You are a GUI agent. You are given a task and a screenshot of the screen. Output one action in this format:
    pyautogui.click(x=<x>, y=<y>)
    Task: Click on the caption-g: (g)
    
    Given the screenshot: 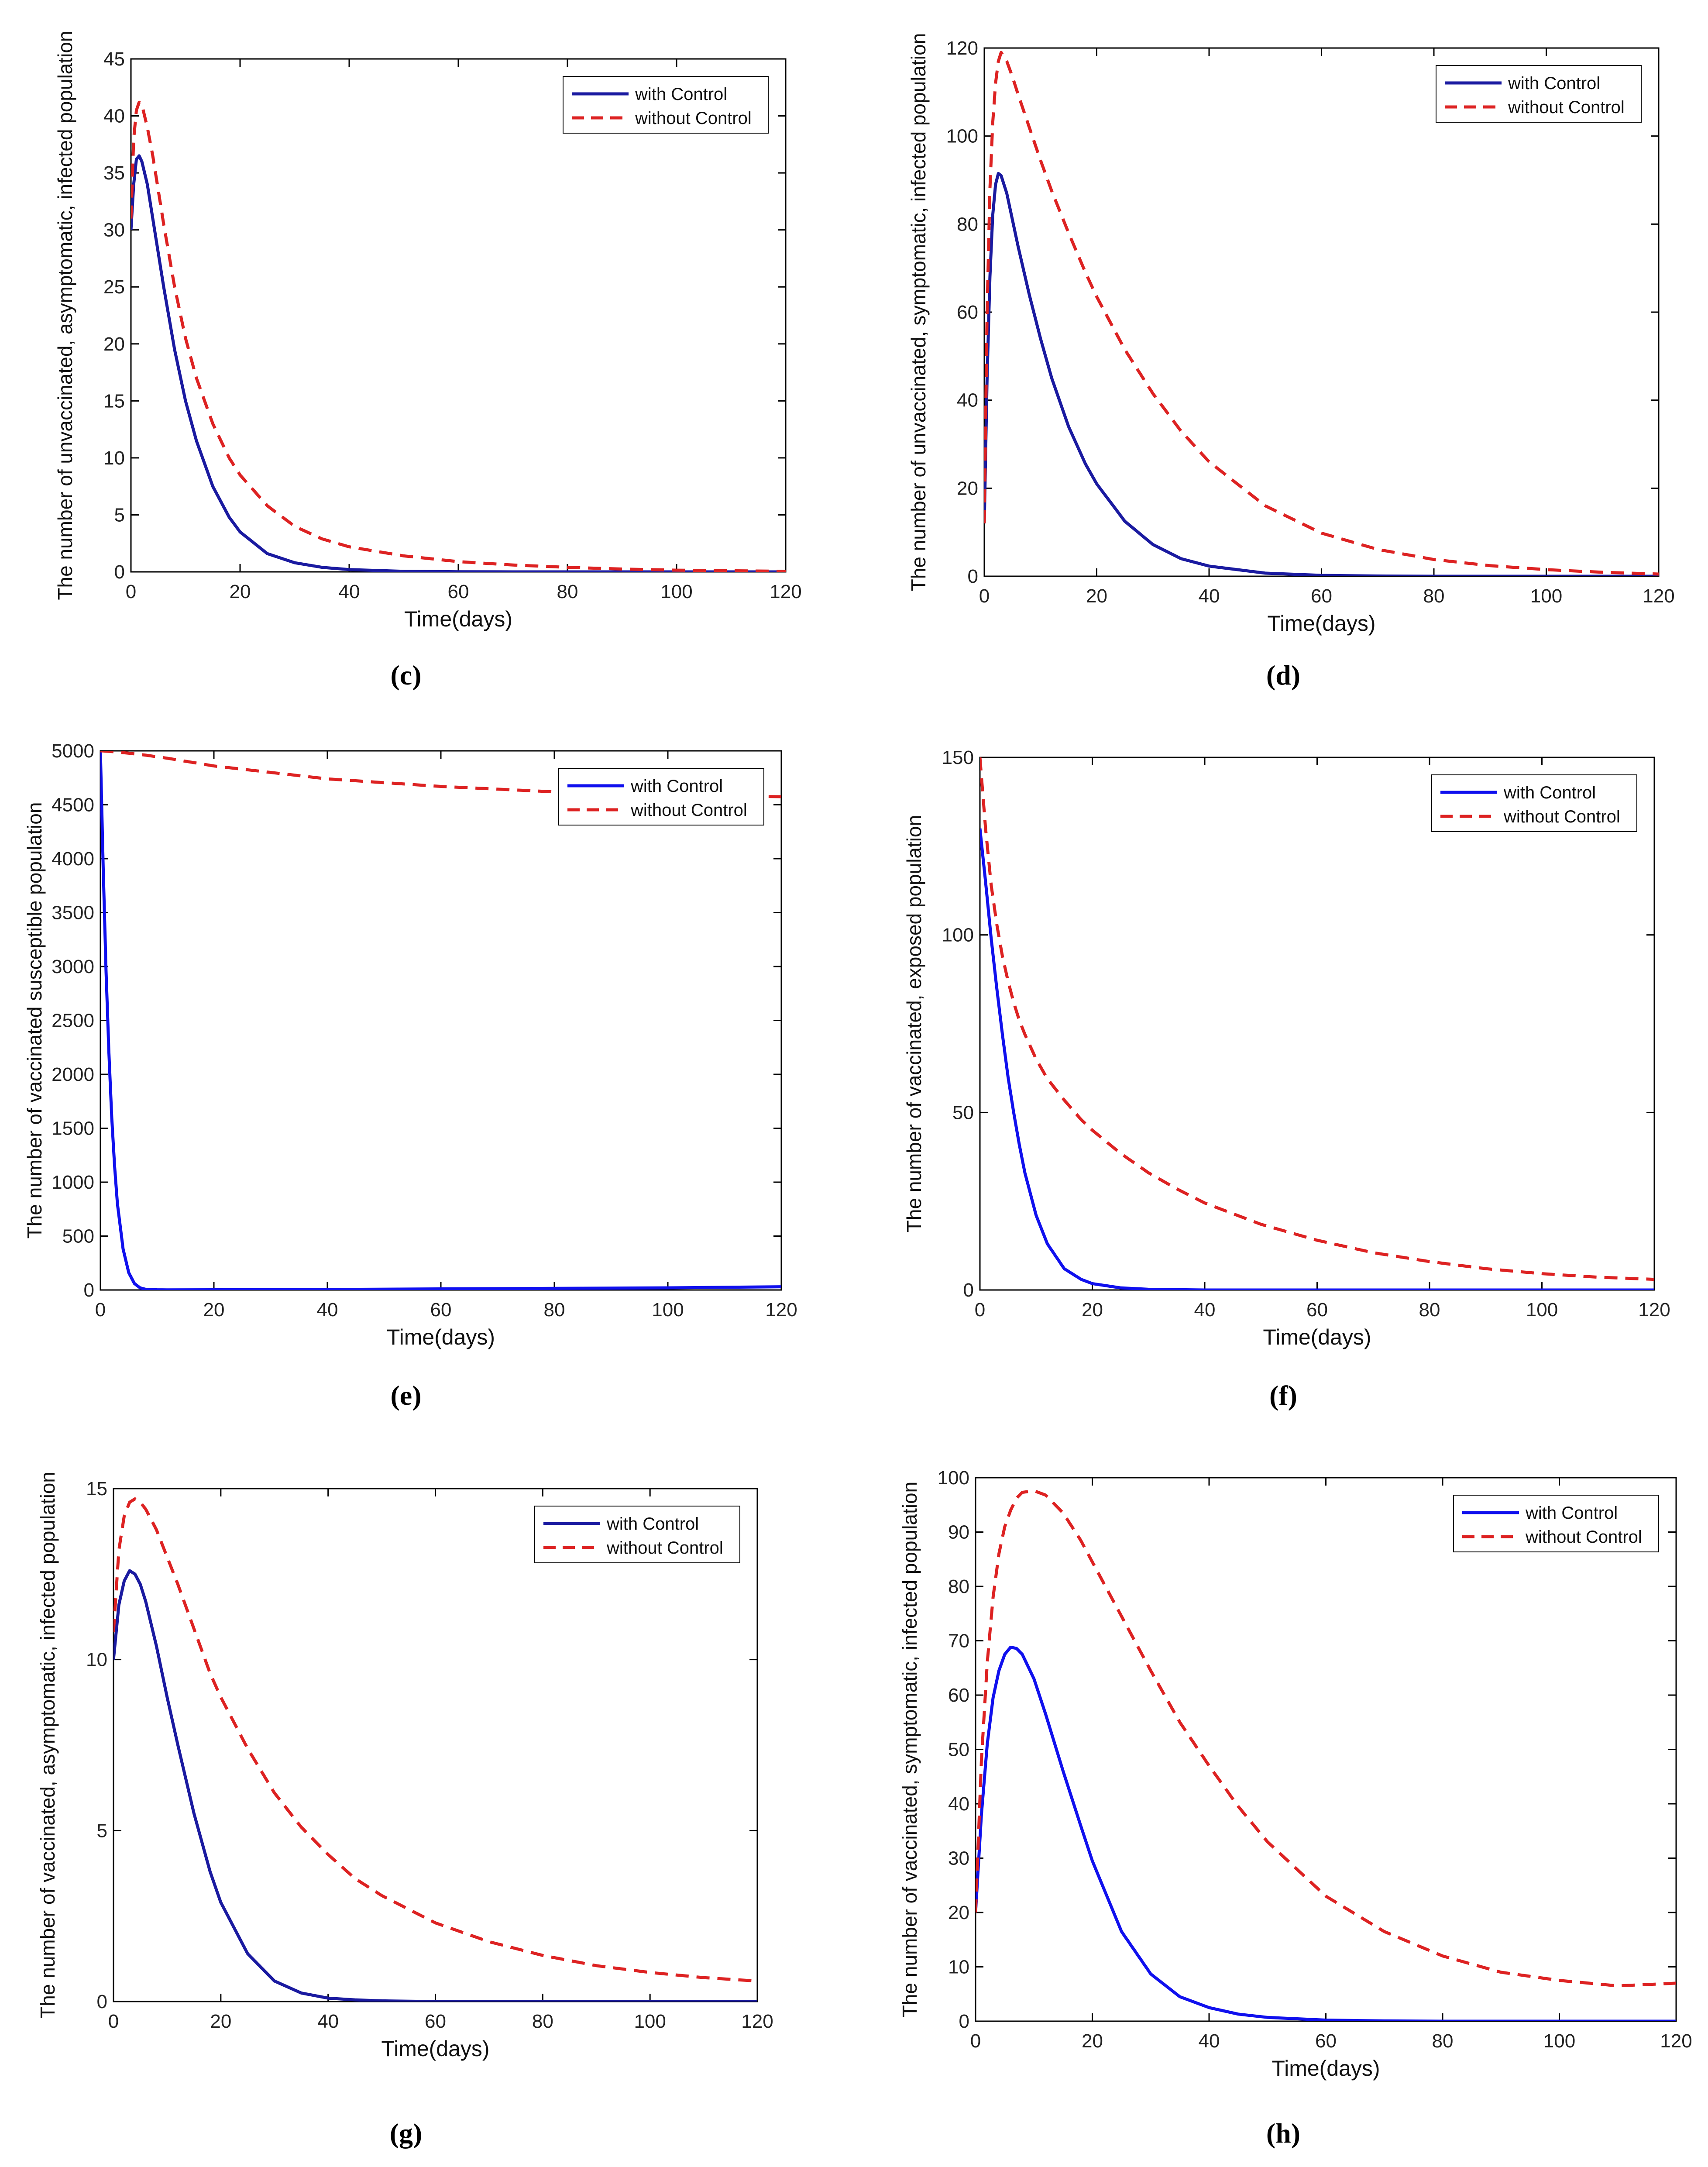 What is the action you would take?
    pyautogui.click(x=405, y=2133)
    